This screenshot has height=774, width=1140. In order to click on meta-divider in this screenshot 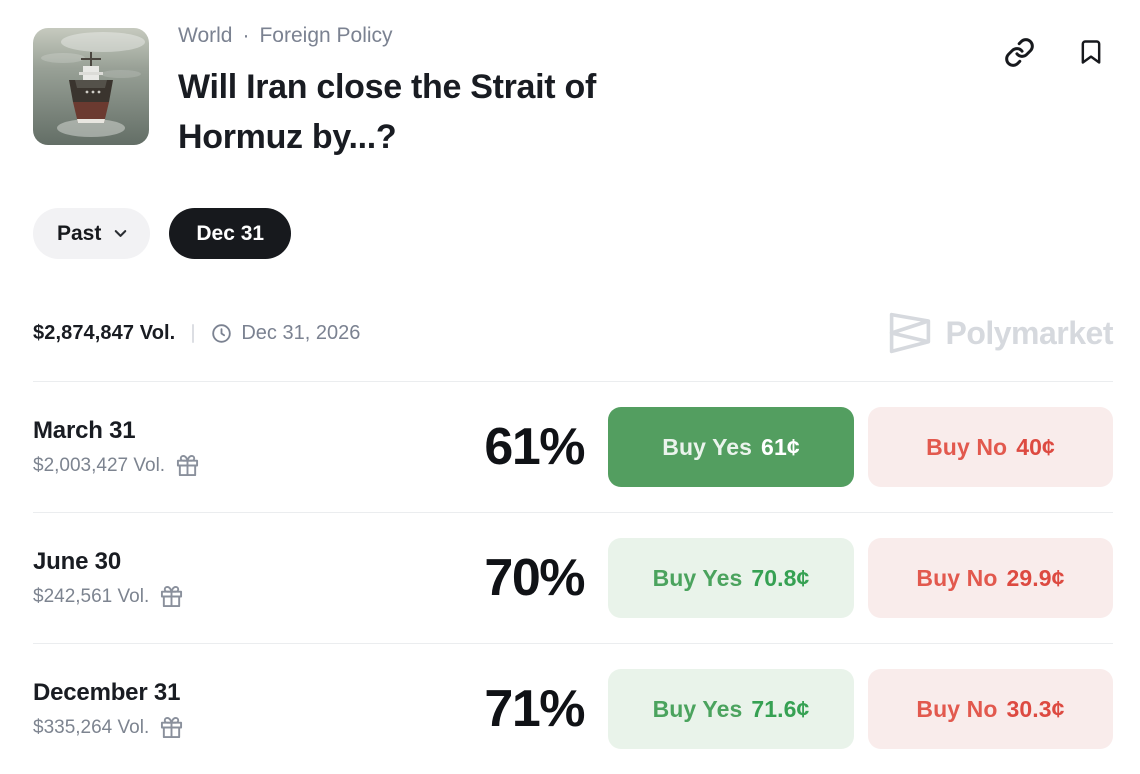, I will do `click(193, 333)`.